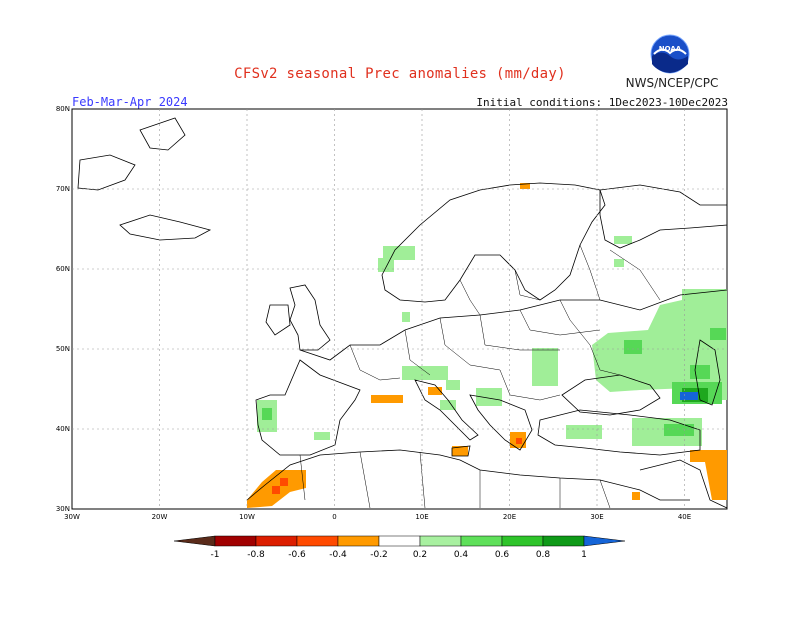  I want to click on initial-conditions-label: Initial conditions: 1Dec2023-10Dec2023, so click(602, 102).